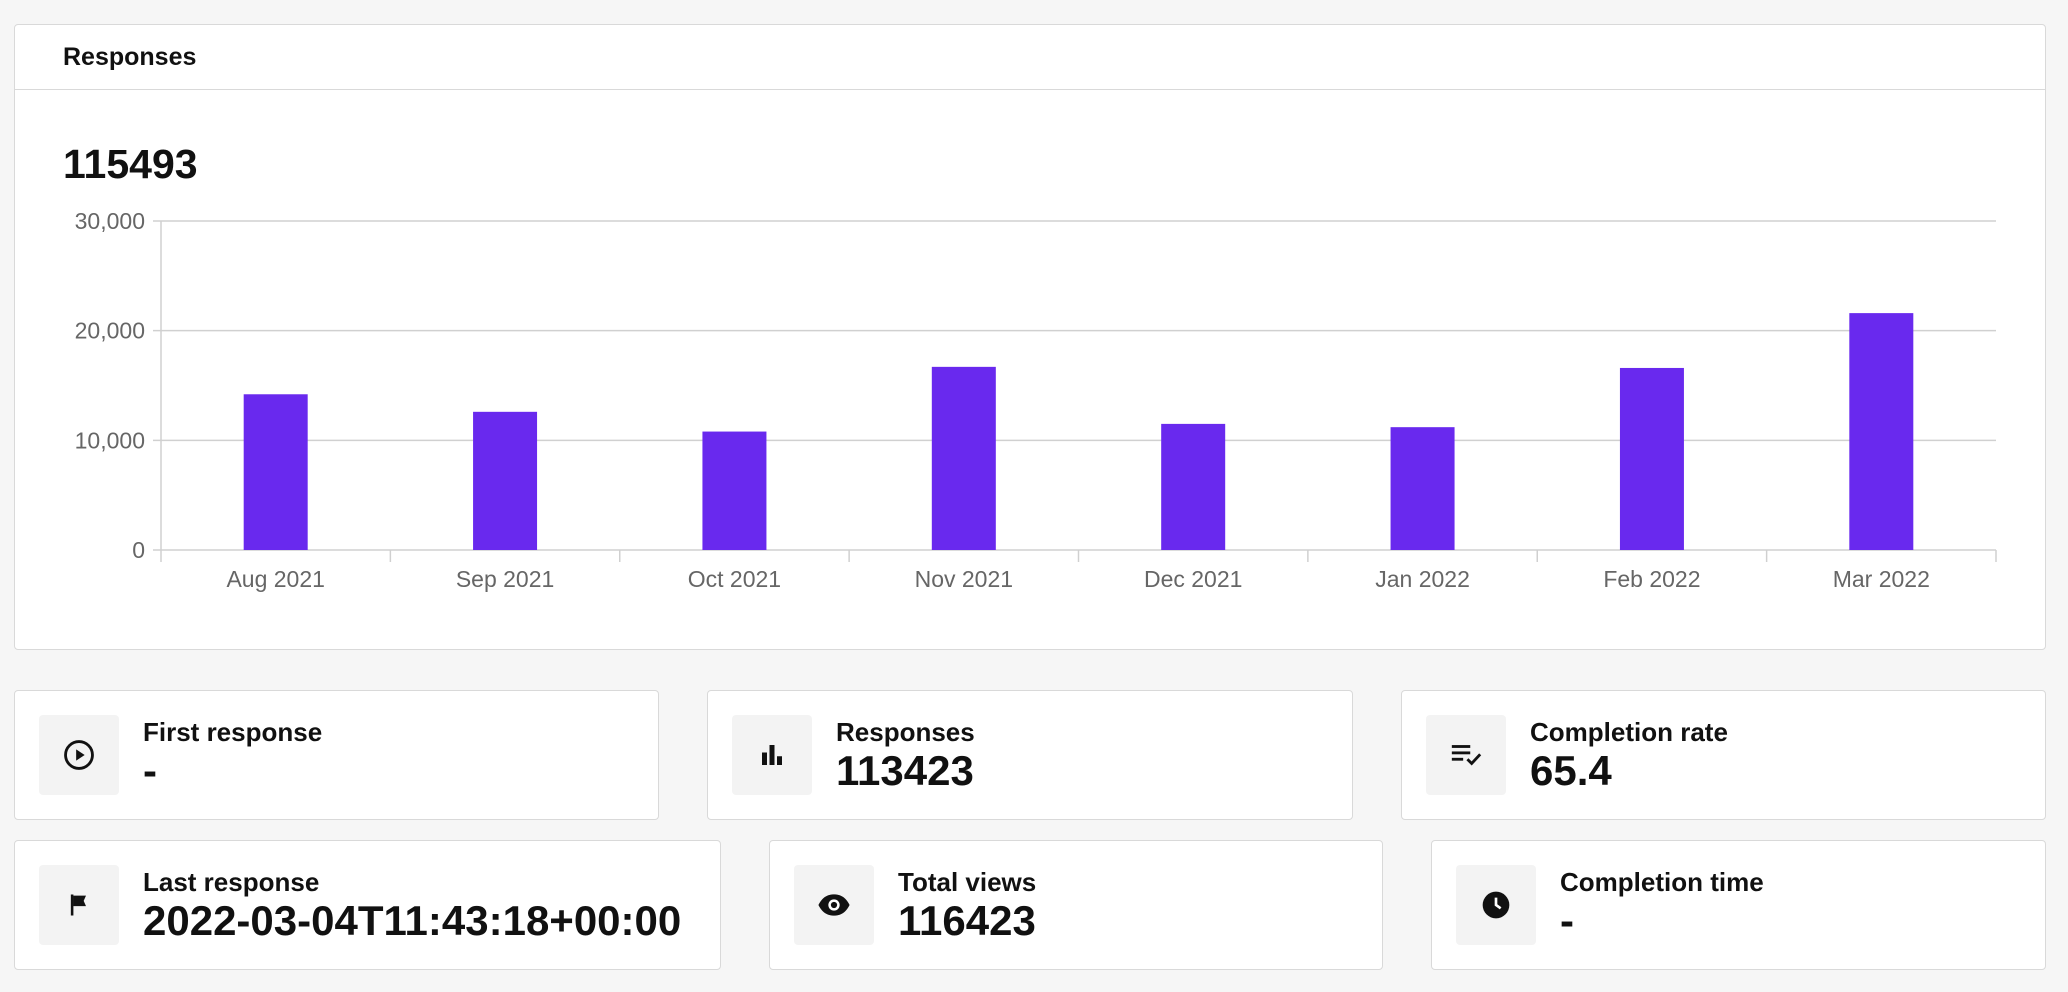 This screenshot has height=992, width=2068. What do you see at coordinates (412, 920) in the screenshot?
I see `stat-value: 2022-03-04T11:43:18+00:00` at bounding box center [412, 920].